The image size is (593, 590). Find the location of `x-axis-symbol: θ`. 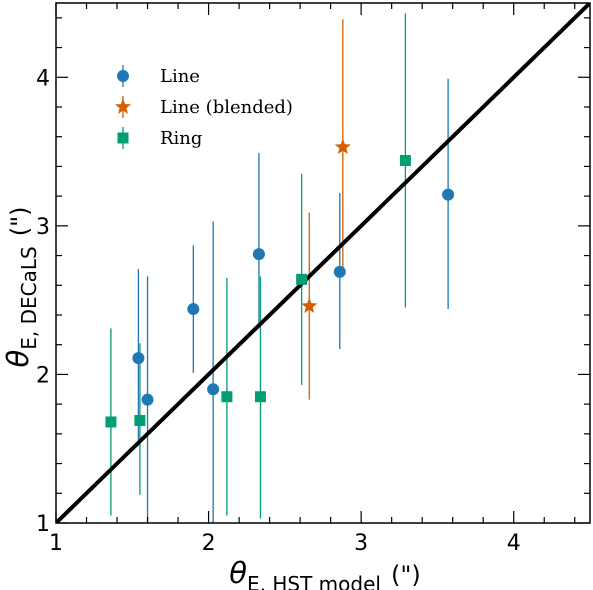

x-axis-symbol: θ is located at coordinates (238, 573).